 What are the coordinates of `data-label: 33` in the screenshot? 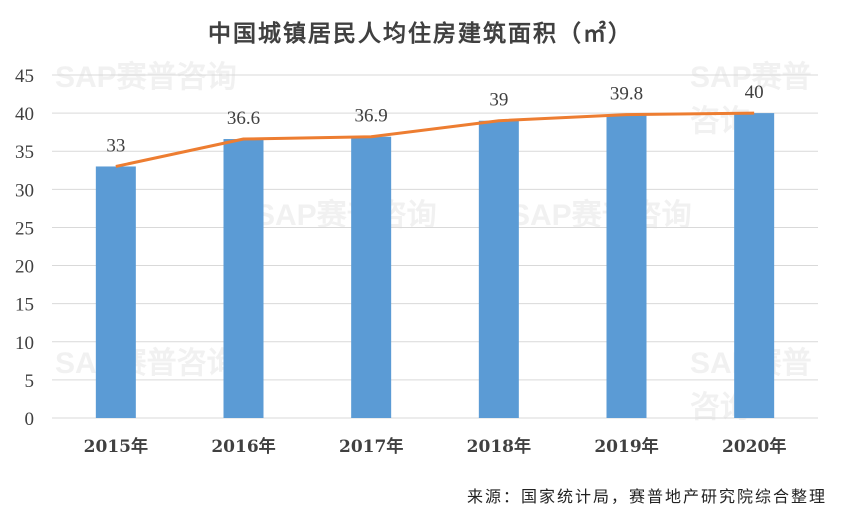 It's located at (115, 145).